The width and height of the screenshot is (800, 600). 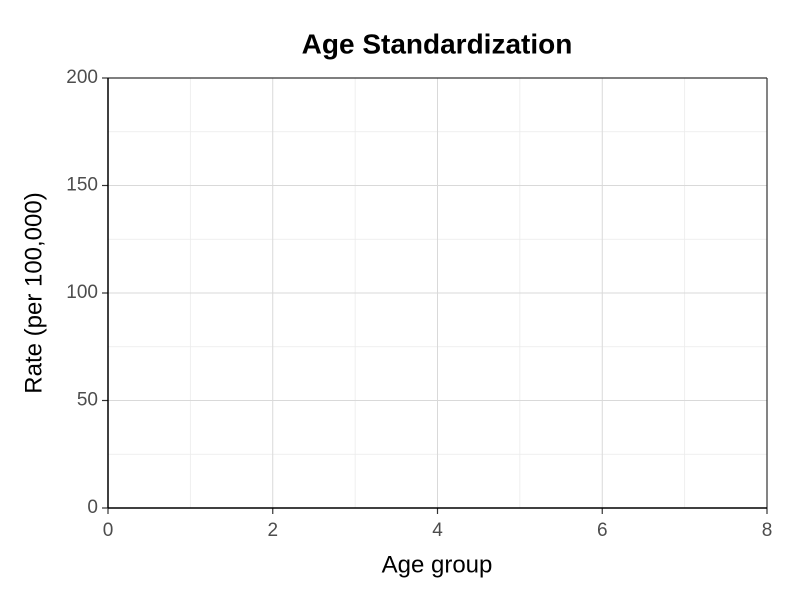 What do you see at coordinates (82, 77) in the screenshot?
I see `y-tick-label: 200` at bounding box center [82, 77].